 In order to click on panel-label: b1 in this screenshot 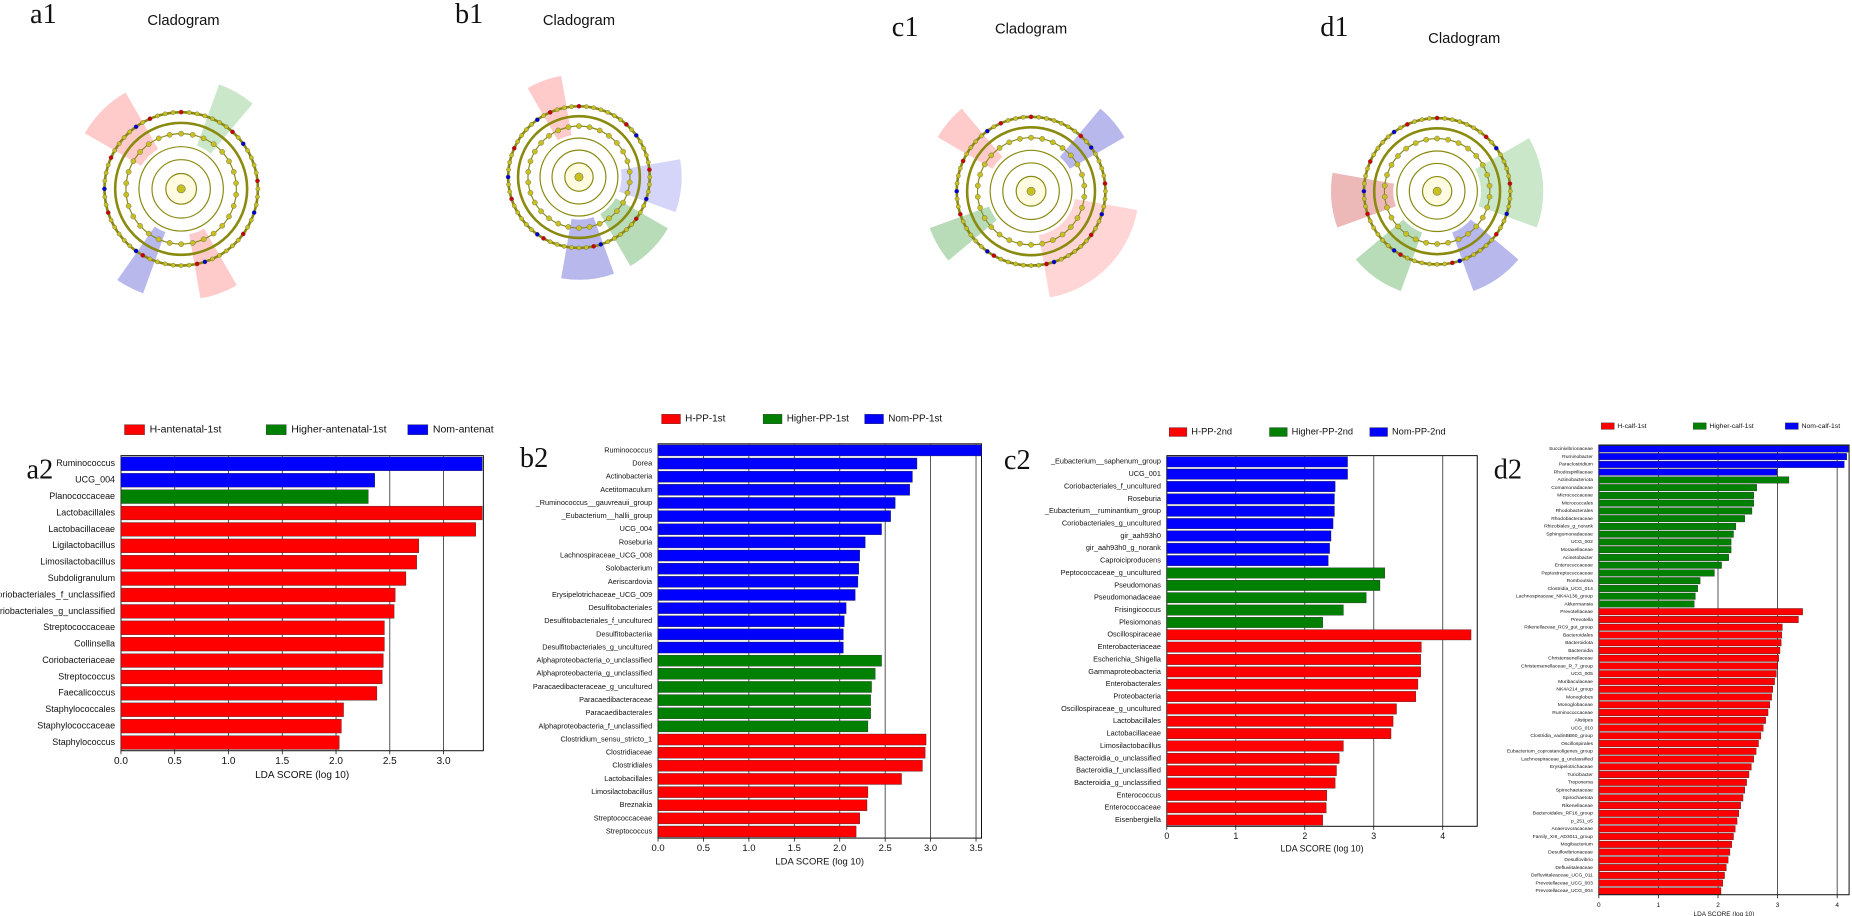, I will do `click(469, 15)`.